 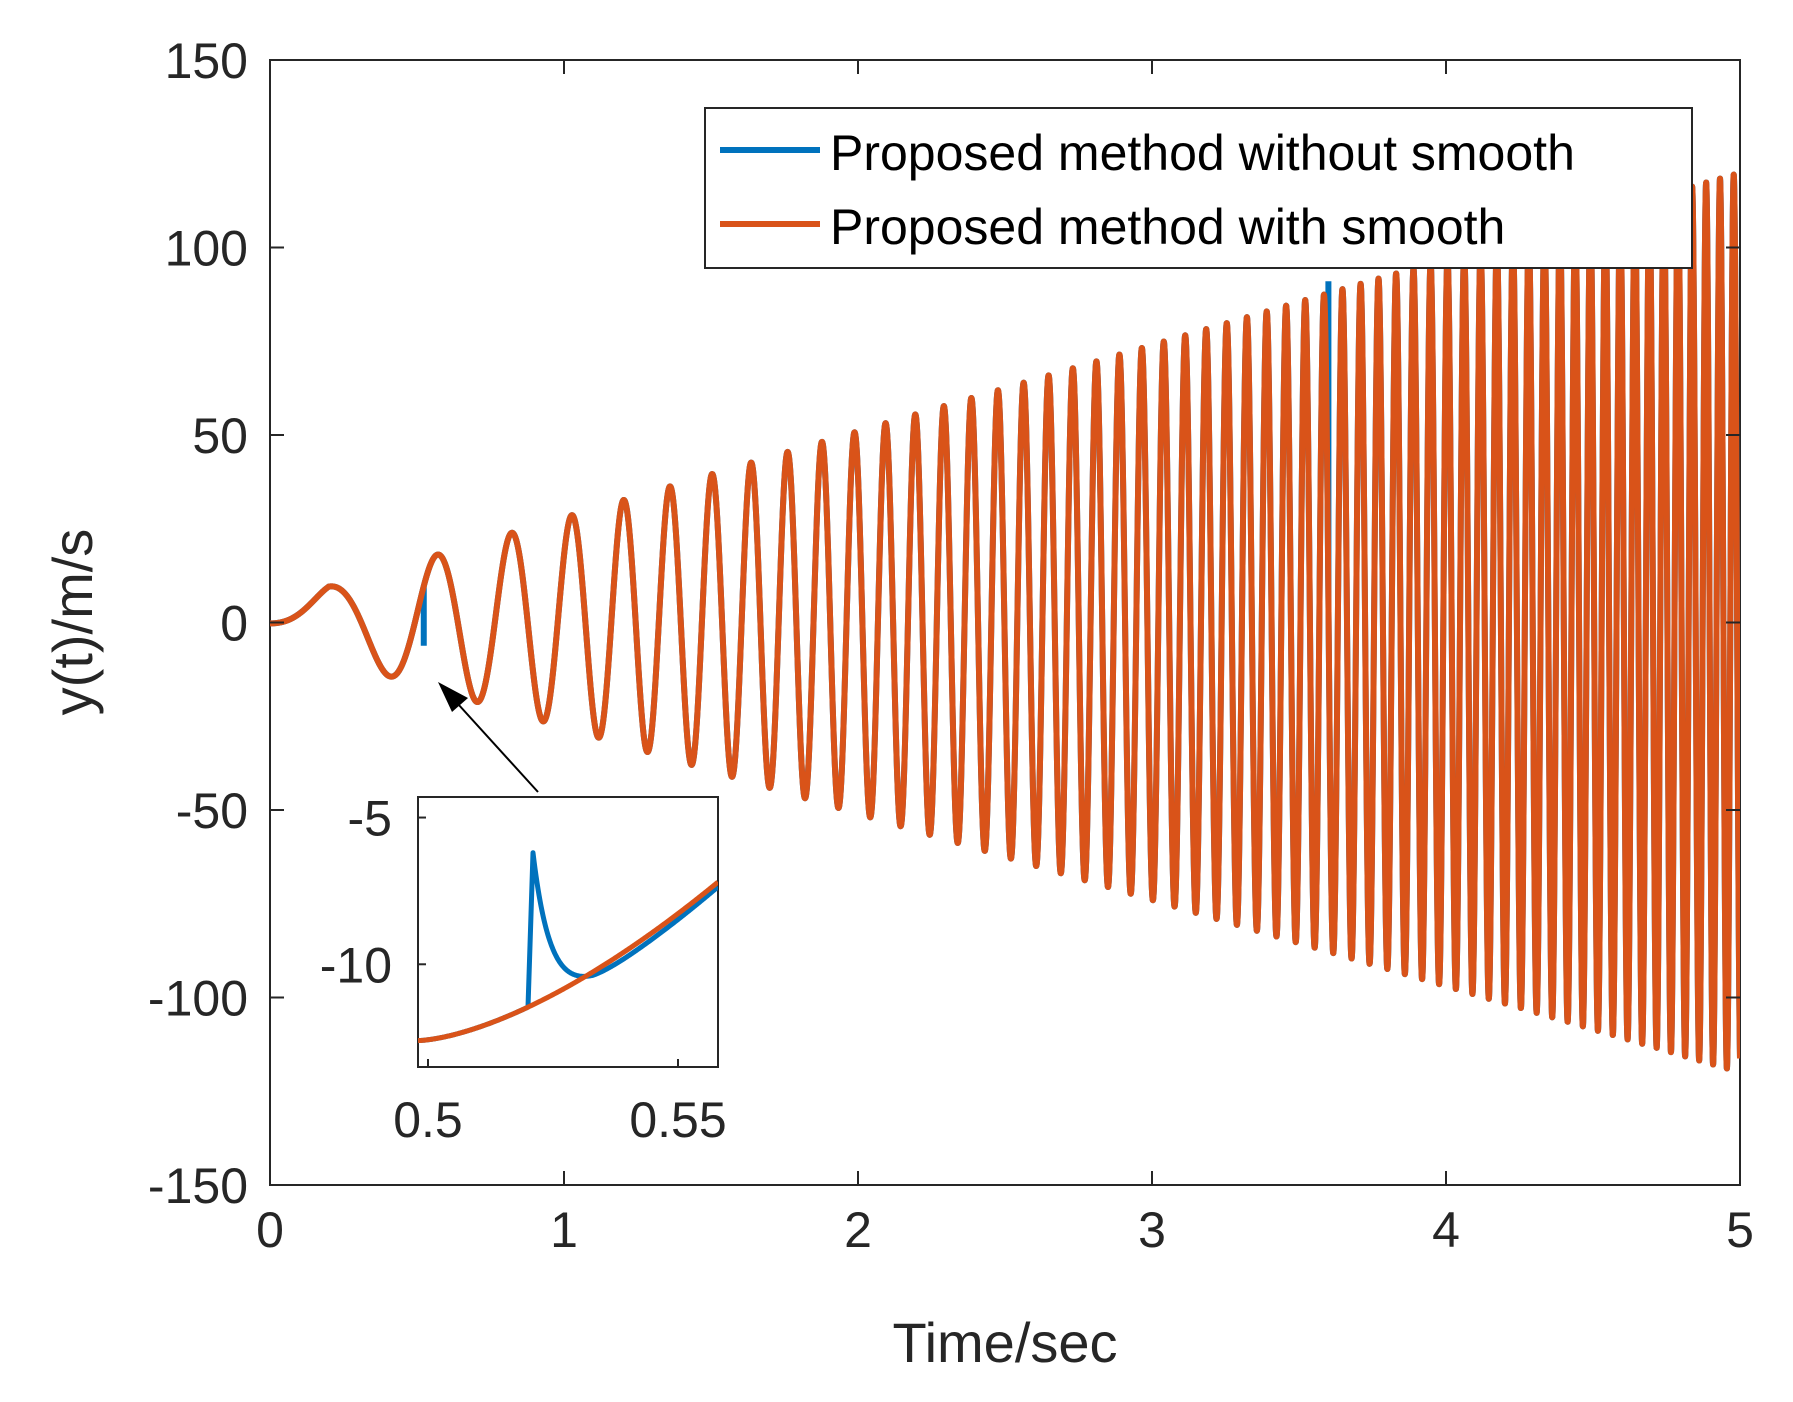 I want to click on inset-x-tick-label: 0.55, so click(x=677, y=1120).